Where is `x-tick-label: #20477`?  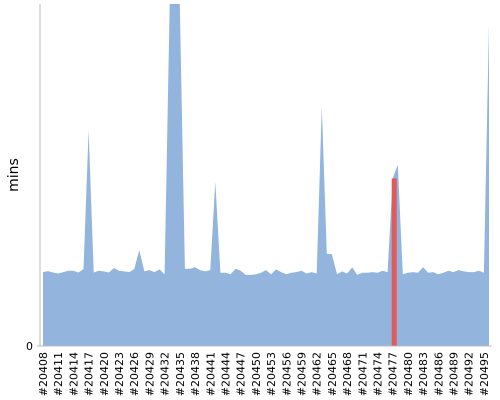
x-tick-label: #20477 is located at coordinates (393, 374).